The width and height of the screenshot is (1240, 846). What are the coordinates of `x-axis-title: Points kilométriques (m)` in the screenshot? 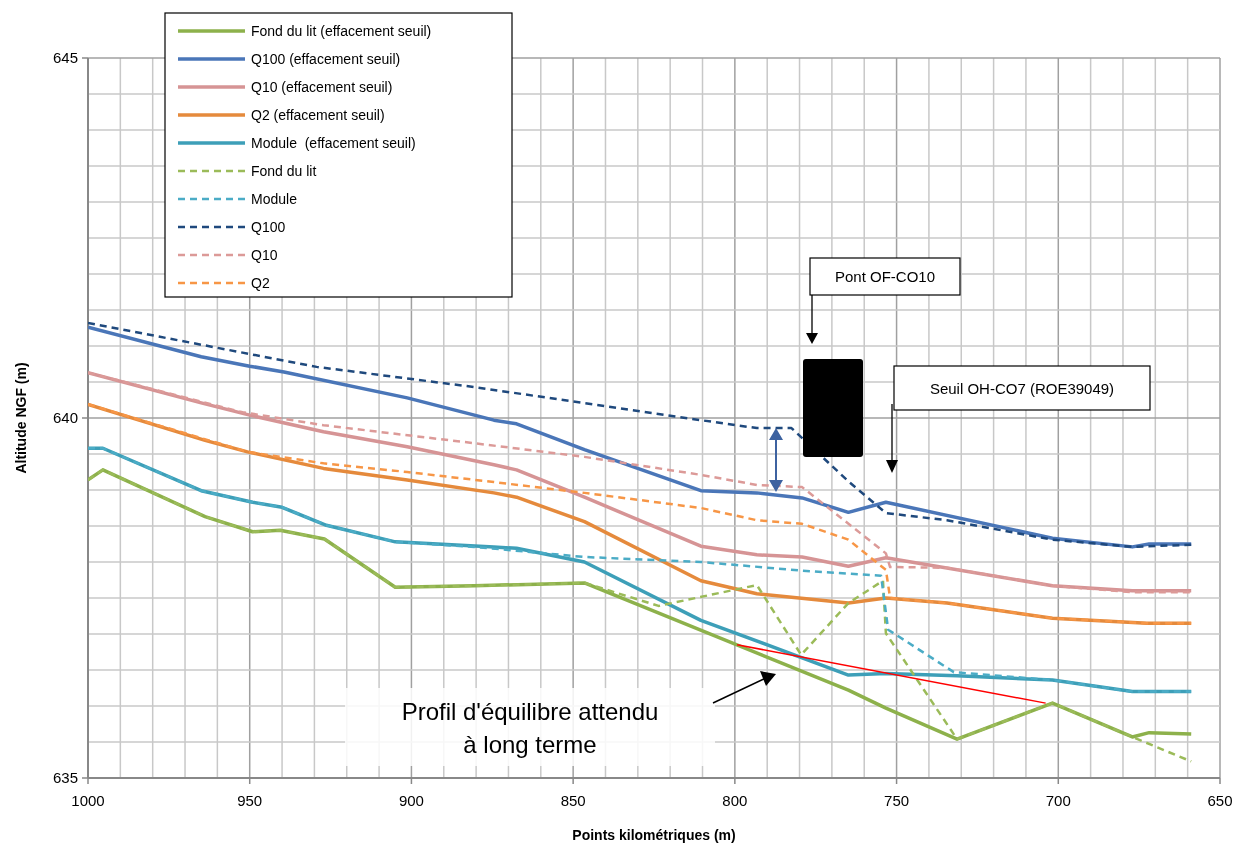 It's located at (654, 835).